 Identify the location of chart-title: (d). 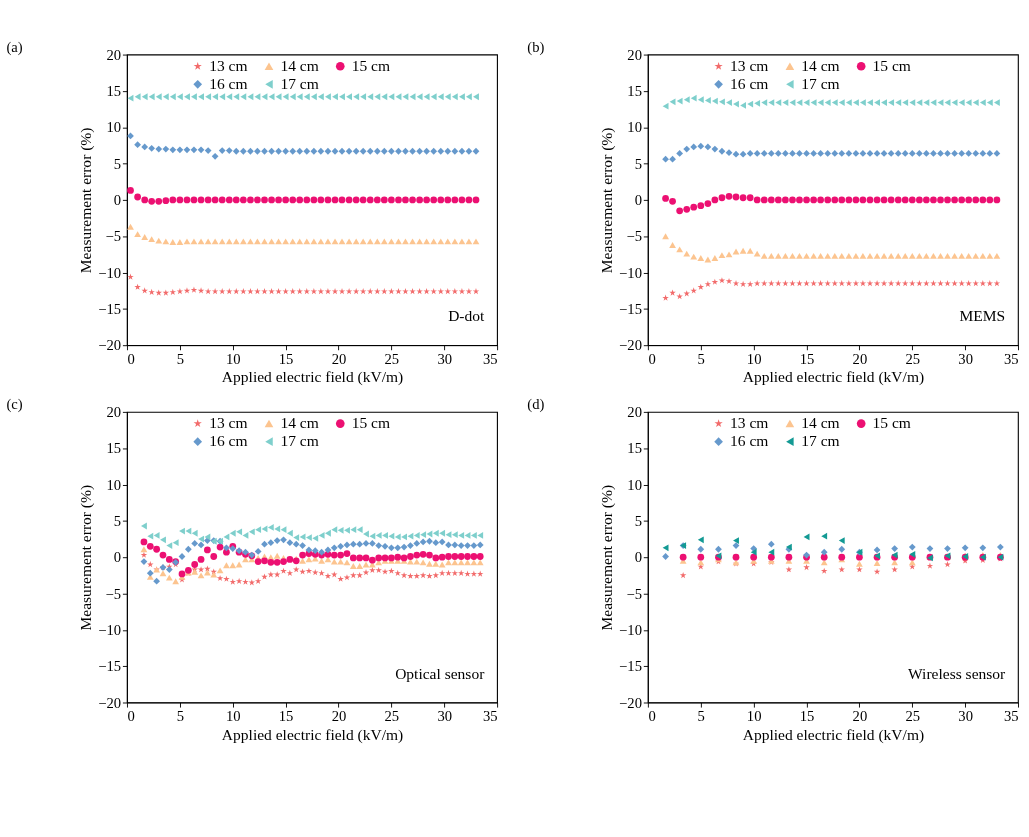
(536, 405).